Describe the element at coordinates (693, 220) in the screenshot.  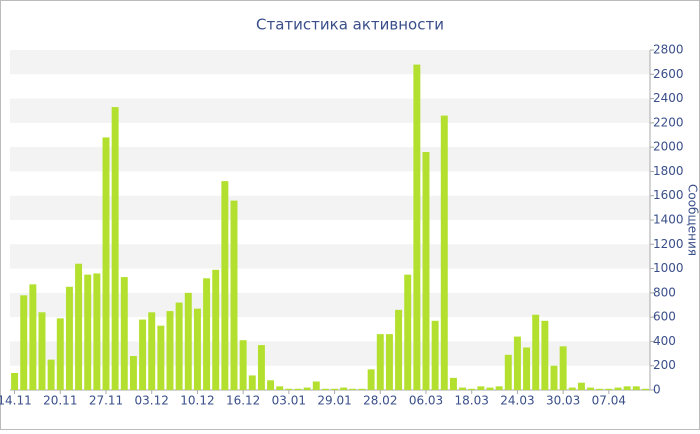
I see `y-axis-label: Сообщения` at that location.